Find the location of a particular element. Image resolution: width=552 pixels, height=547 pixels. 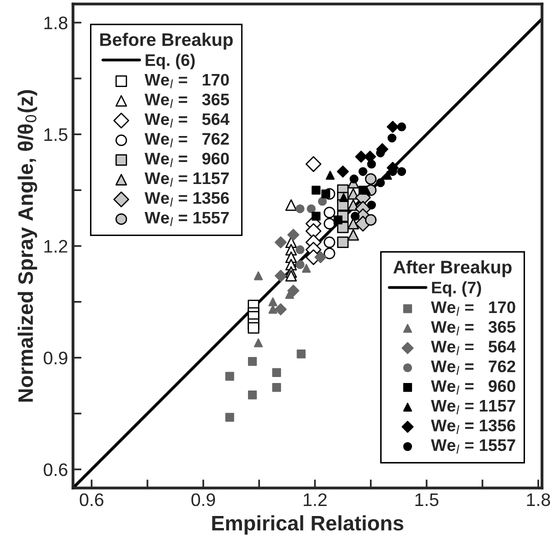

legend-label: Eq. (7) is located at coordinates (457, 289).